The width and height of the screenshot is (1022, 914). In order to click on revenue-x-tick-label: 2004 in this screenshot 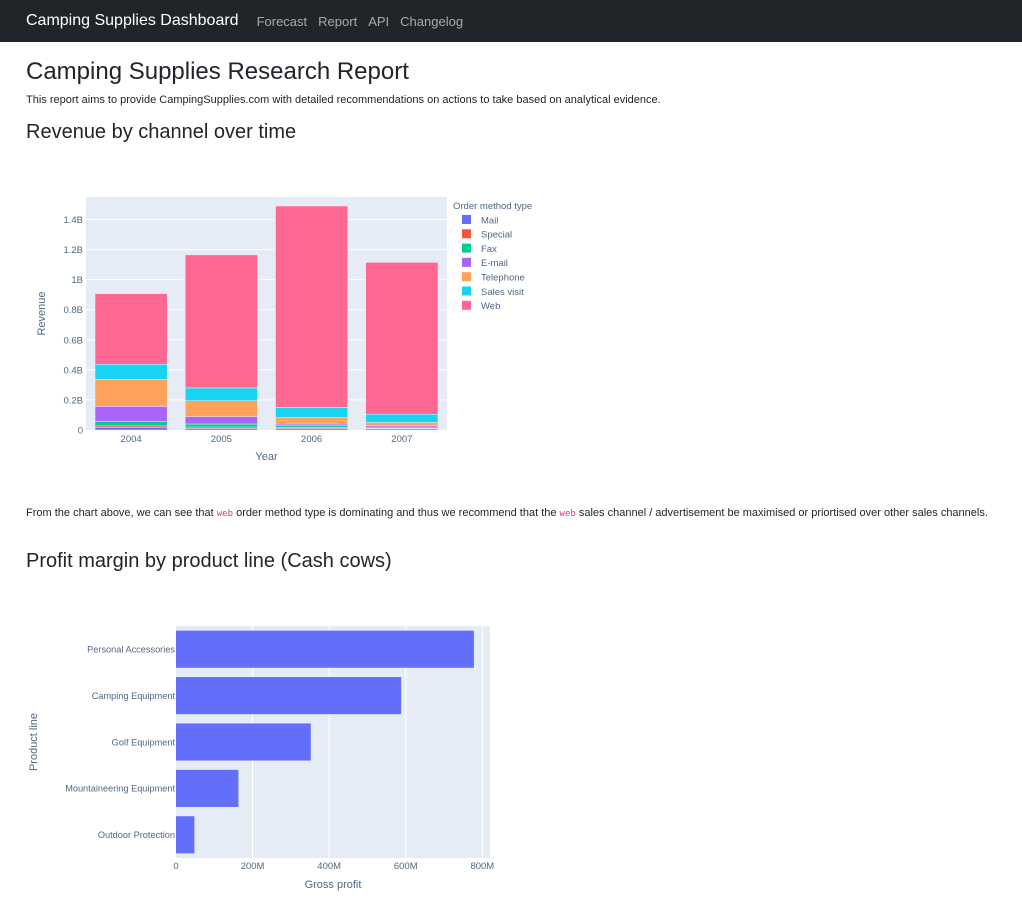, I will do `click(131, 439)`.